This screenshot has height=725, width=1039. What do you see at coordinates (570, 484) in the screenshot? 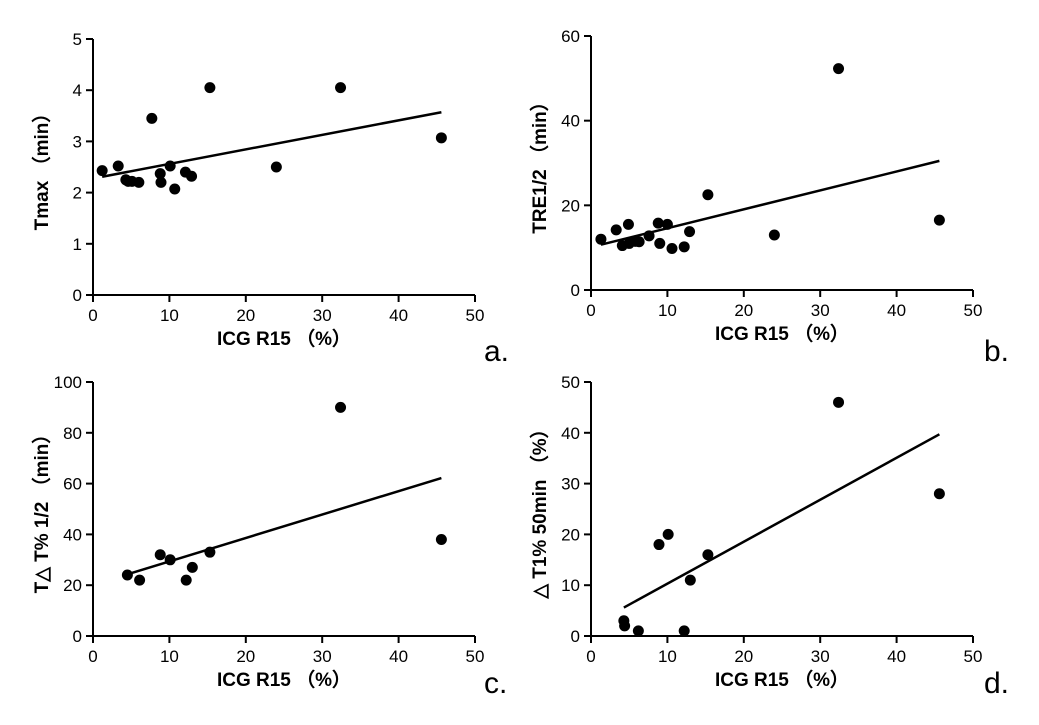
I see `y-tick-label: 30` at bounding box center [570, 484].